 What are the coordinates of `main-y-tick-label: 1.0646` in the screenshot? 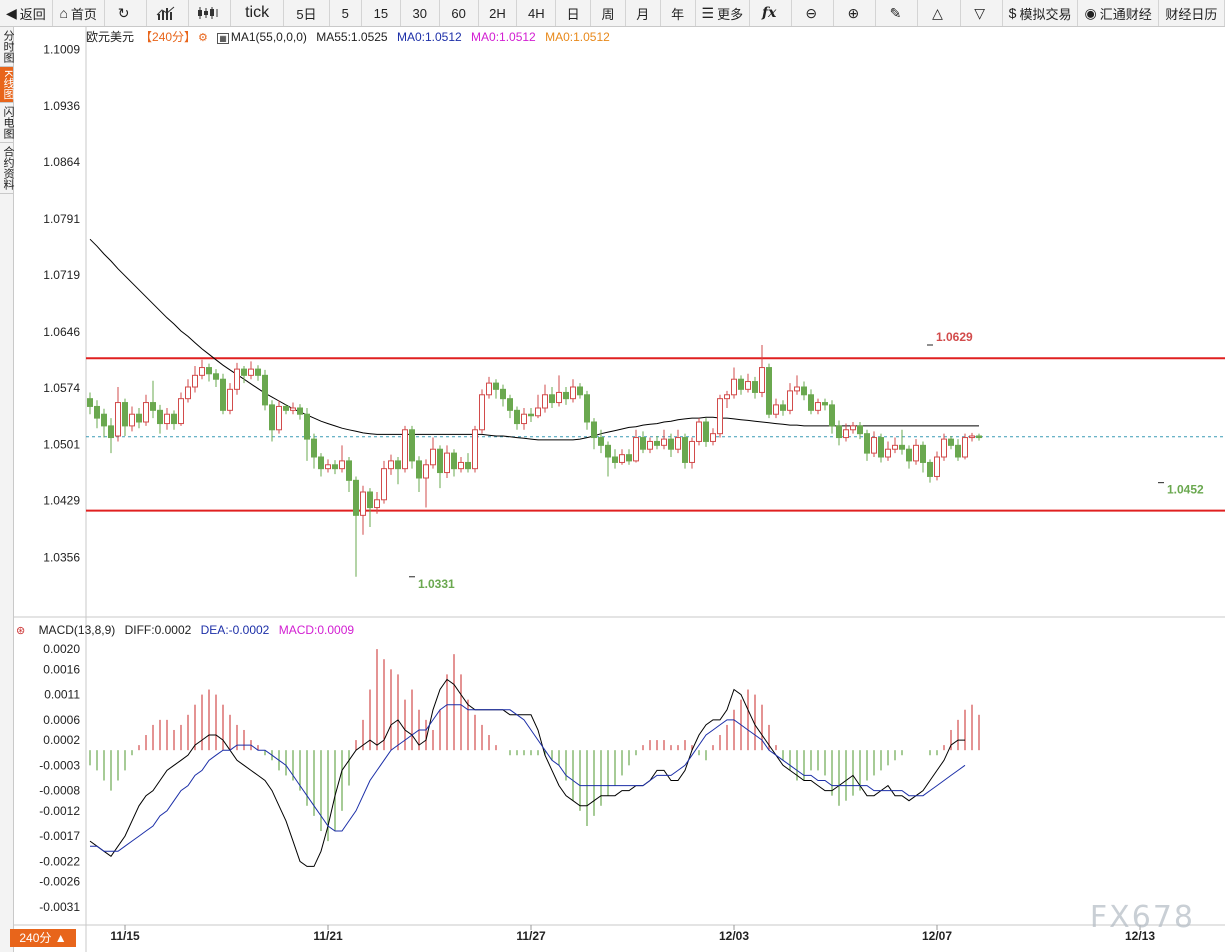 It's located at (61, 332).